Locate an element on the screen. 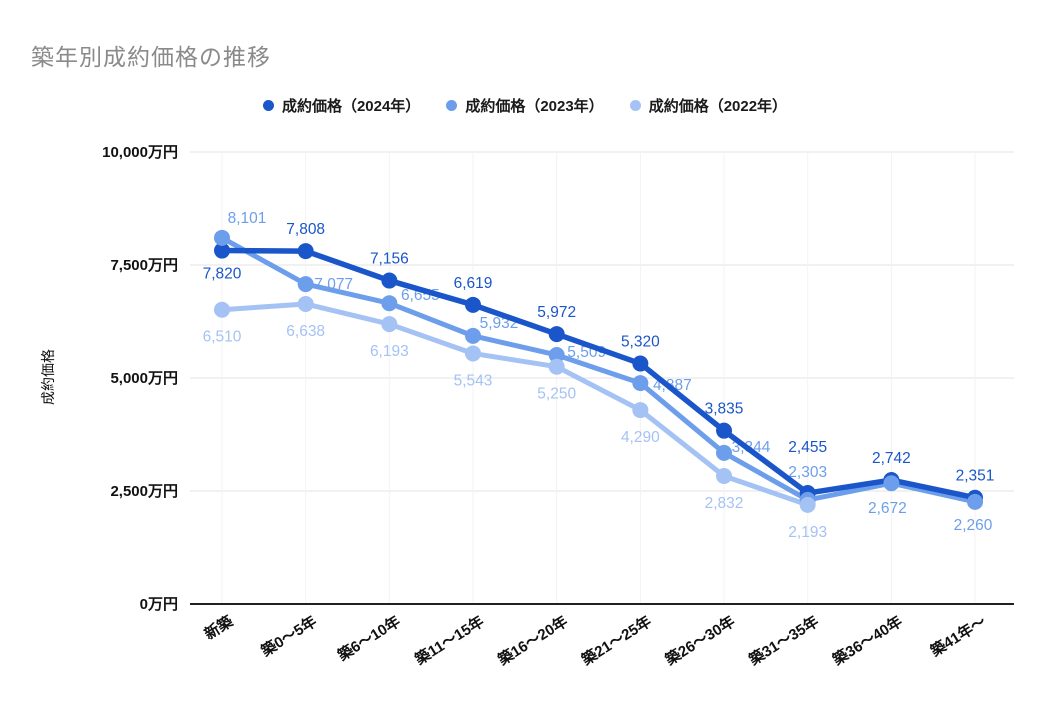 The height and width of the screenshot is (704, 1050). data-label-2023-9: 2,260 is located at coordinates (973, 525).